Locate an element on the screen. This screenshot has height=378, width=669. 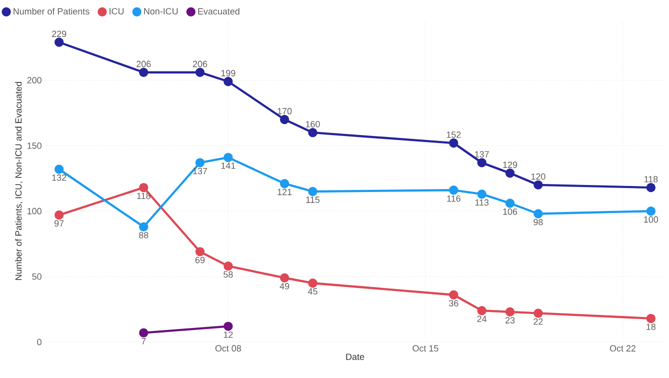
y-axis-title: Number of Patients, ICU, Non-ICU and Evacuated is located at coordinates (19, 181).